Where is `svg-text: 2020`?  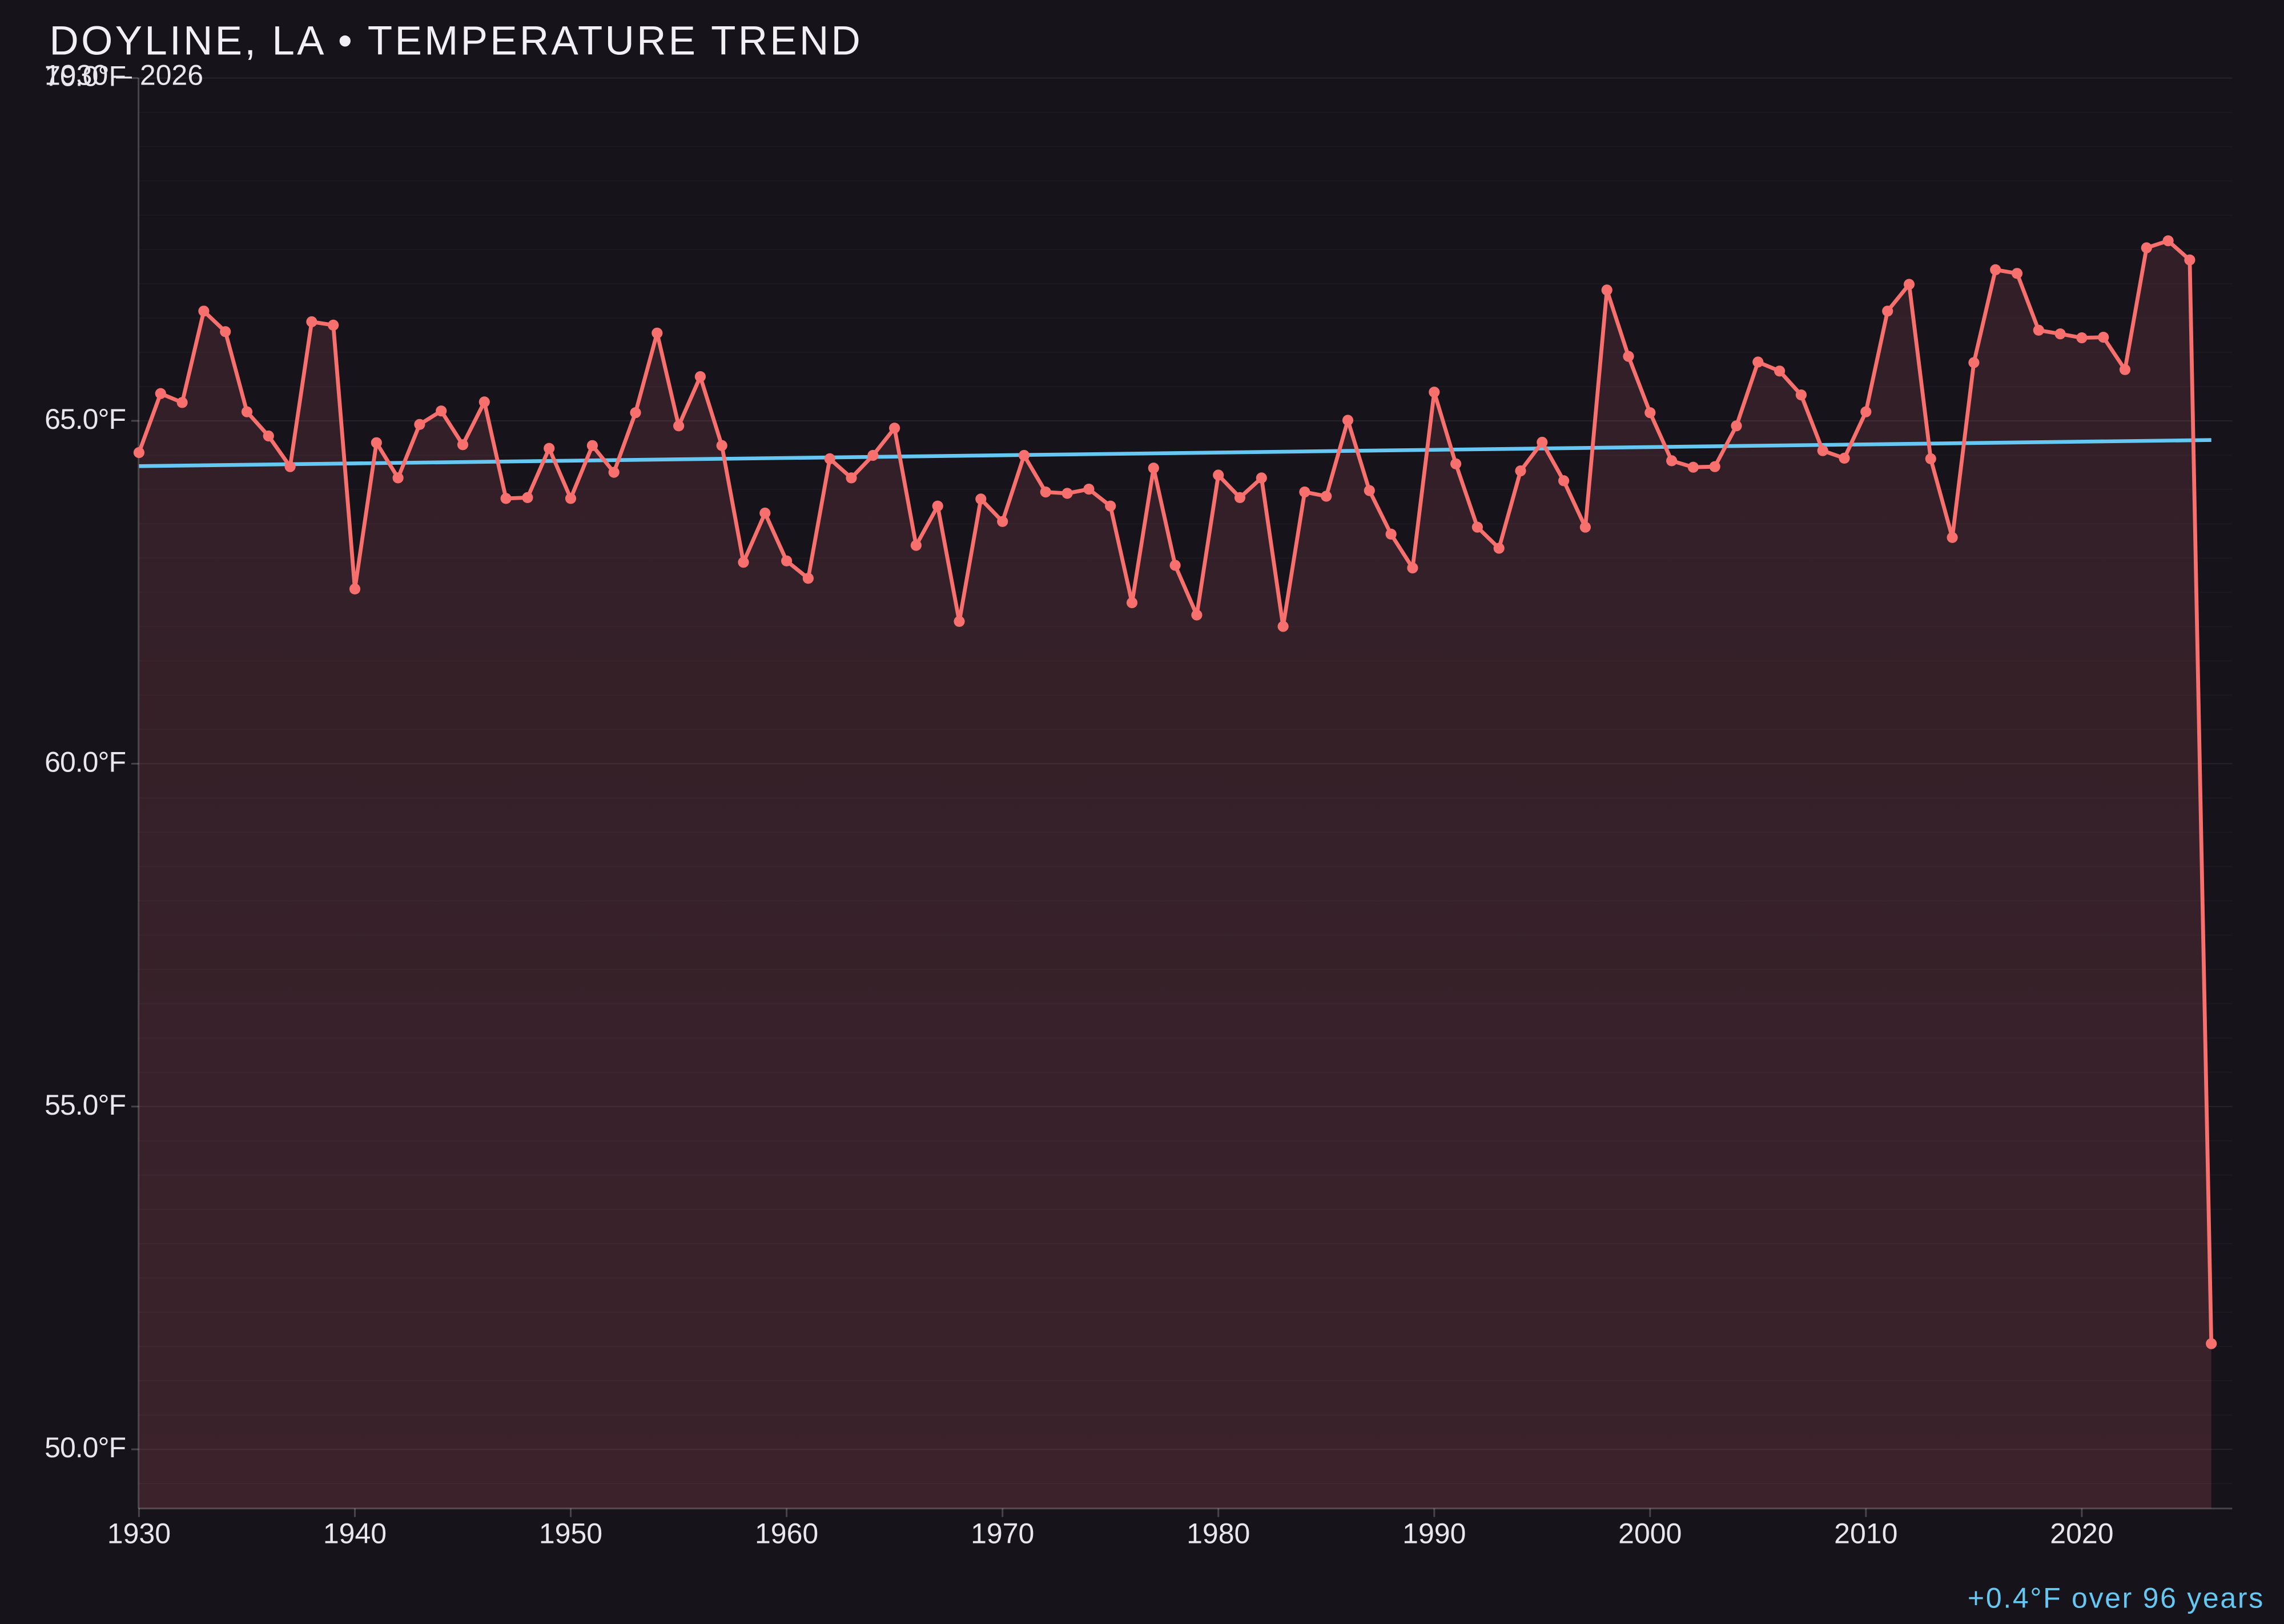
svg-text: 2020 is located at coordinates (2081, 1534).